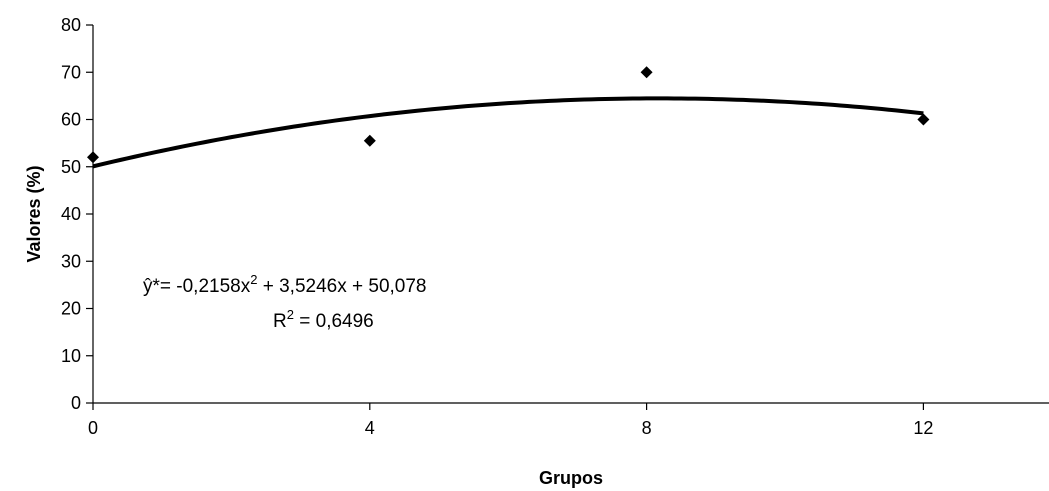  Describe the element at coordinates (253, 279) in the screenshot. I see `equation-exponent: 2` at that location.